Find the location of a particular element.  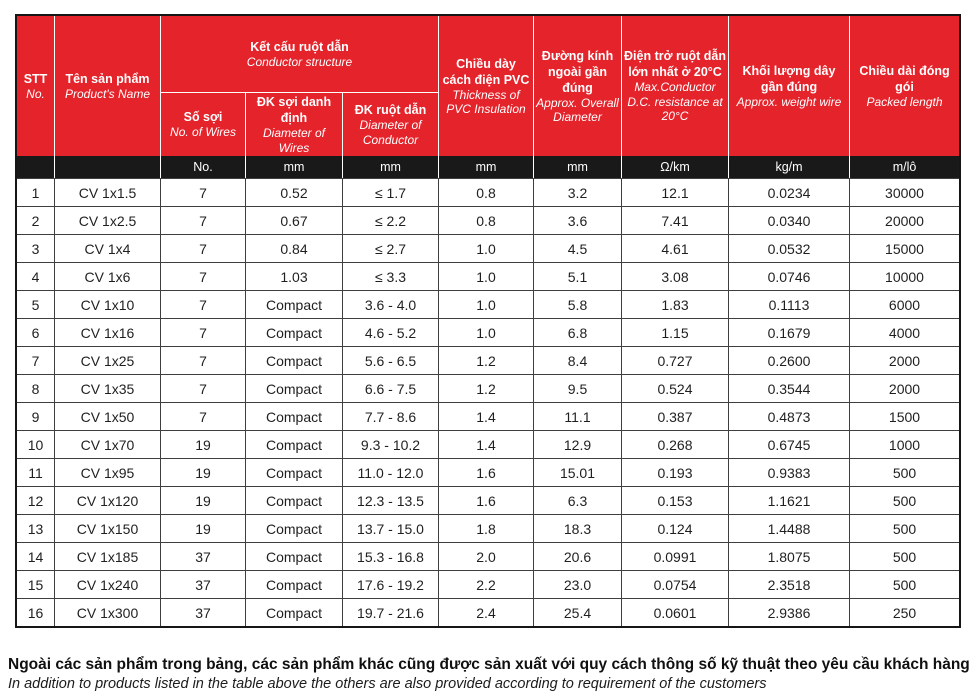

cell-wire-diameter: 1.03 is located at coordinates (294, 276).